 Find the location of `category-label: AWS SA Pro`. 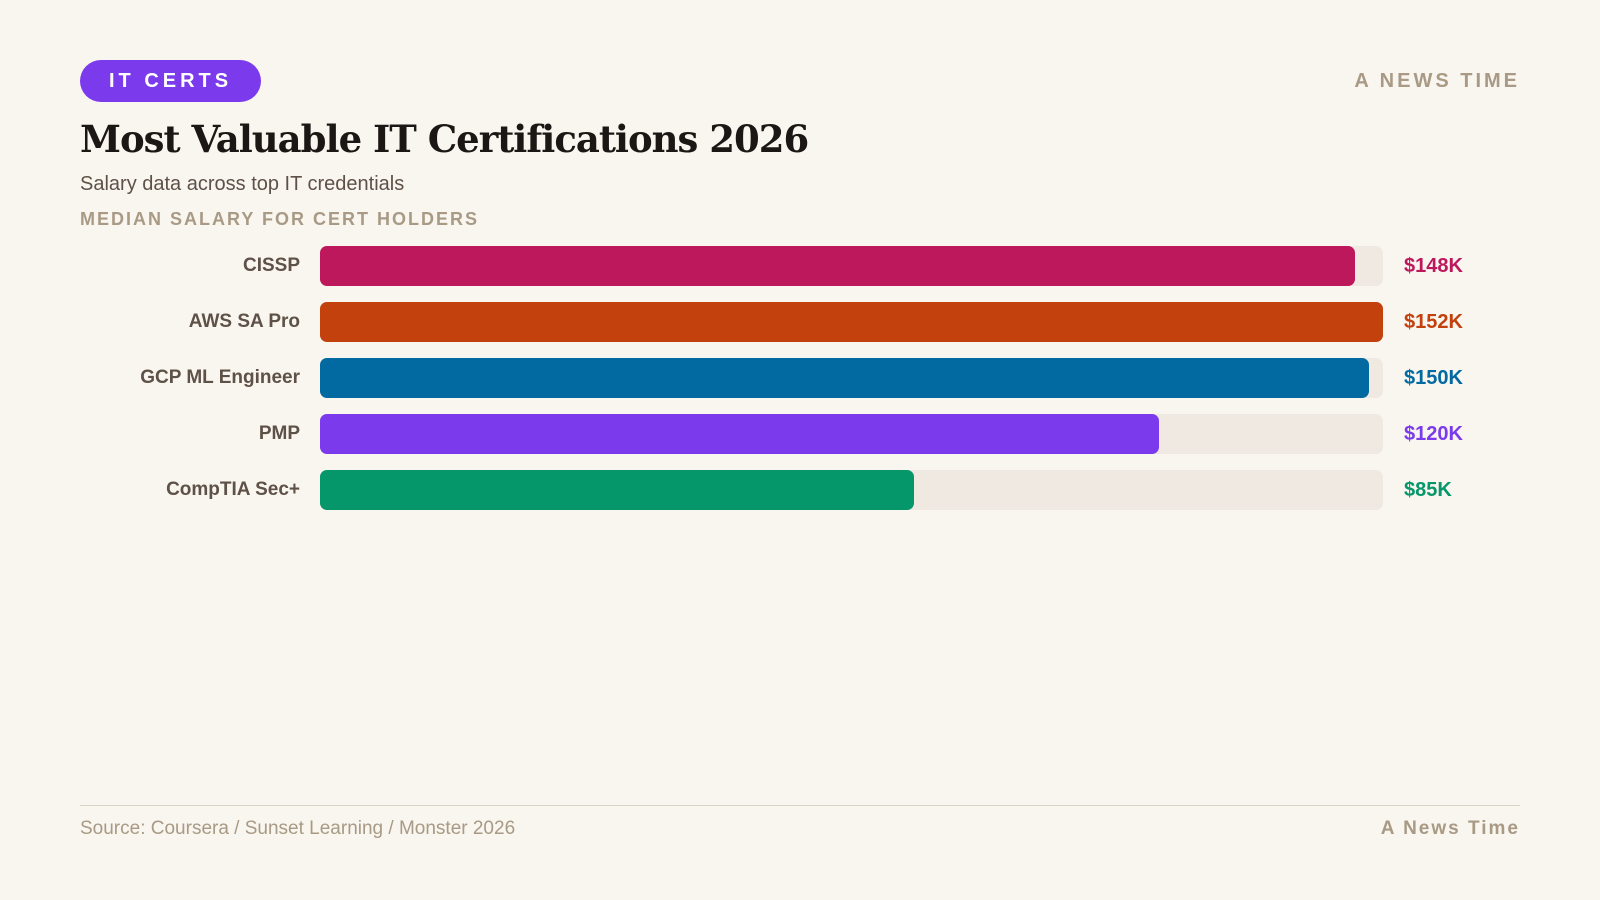

category-label: AWS SA Pro is located at coordinates (244, 321).